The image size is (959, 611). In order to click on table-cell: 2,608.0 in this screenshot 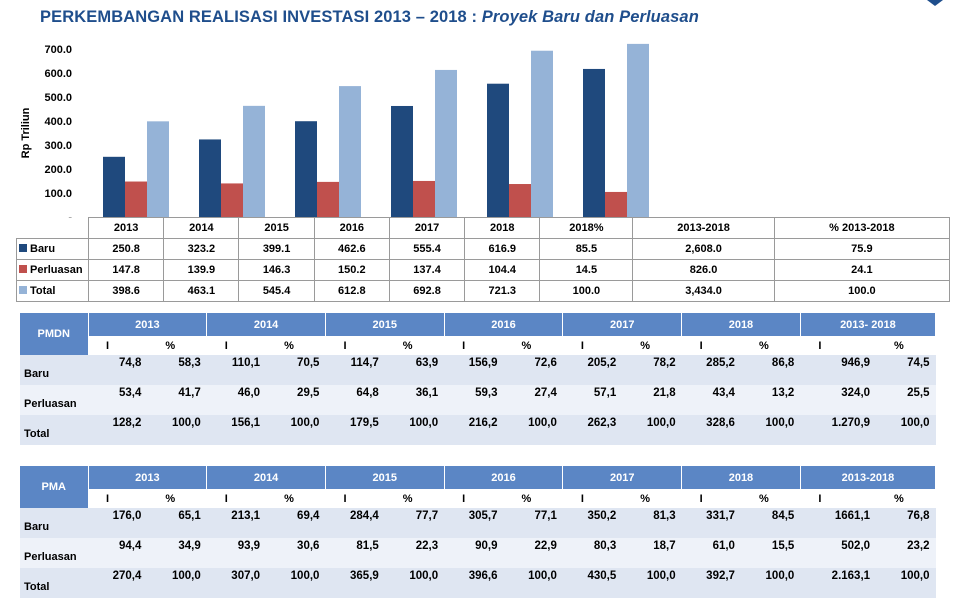, I will do `click(703, 249)`.